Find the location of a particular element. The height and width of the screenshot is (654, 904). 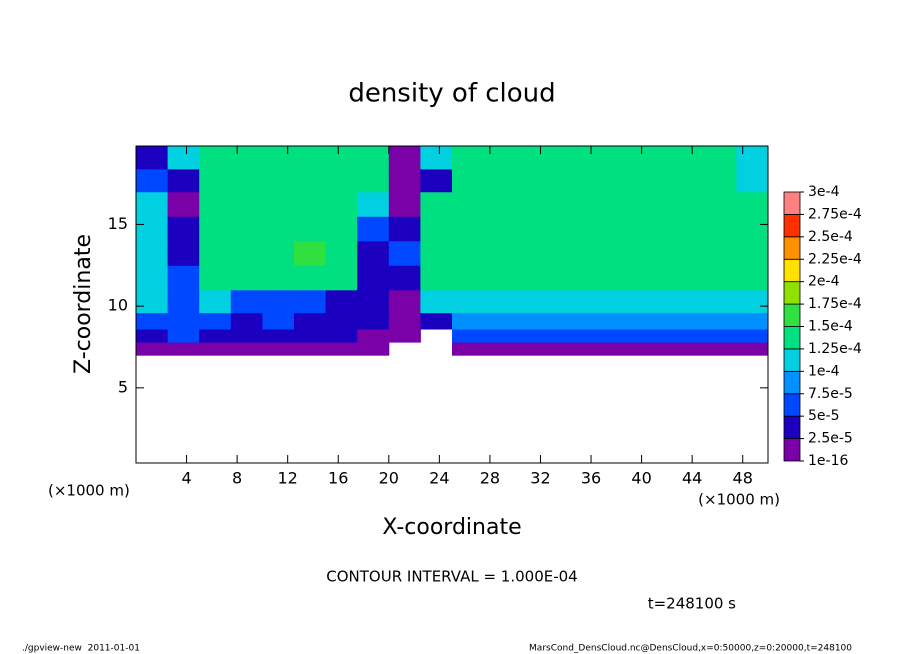

x-tick-label: 20 is located at coordinates (389, 478).